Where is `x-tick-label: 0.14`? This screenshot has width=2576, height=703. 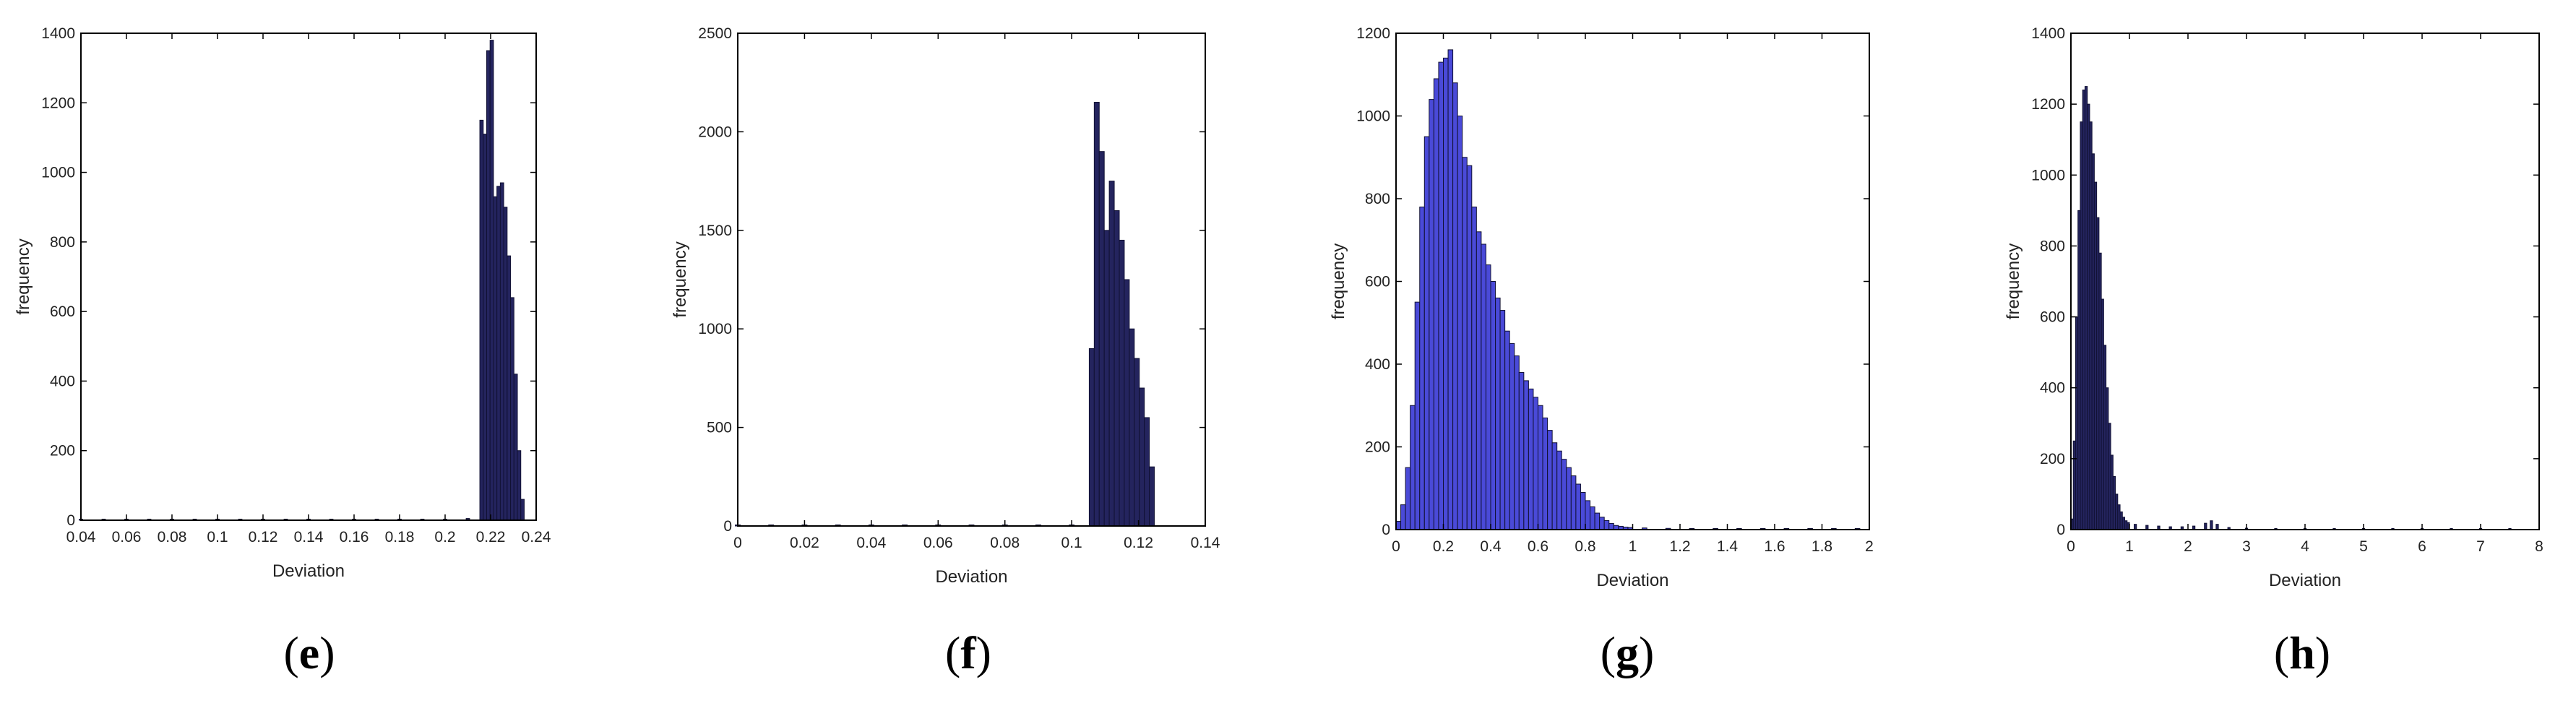 x-tick-label: 0.14 is located at coordinates (1205, 543).